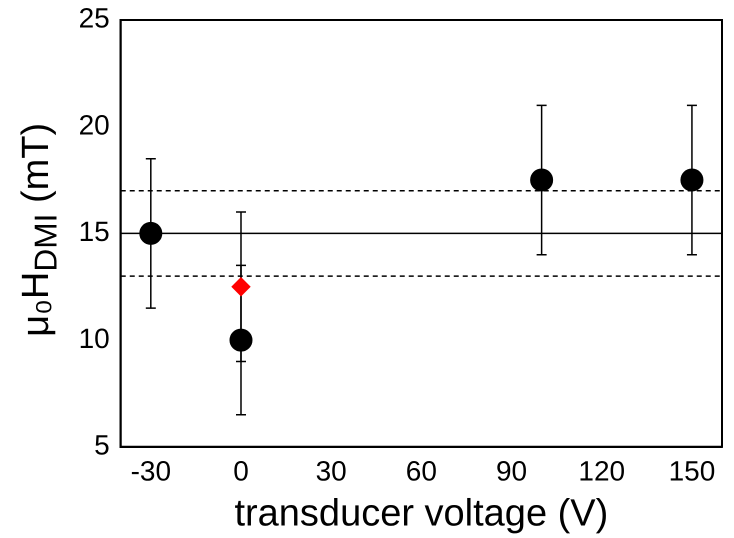  I want to click on x-tick-label: 30, so click(331, 470).